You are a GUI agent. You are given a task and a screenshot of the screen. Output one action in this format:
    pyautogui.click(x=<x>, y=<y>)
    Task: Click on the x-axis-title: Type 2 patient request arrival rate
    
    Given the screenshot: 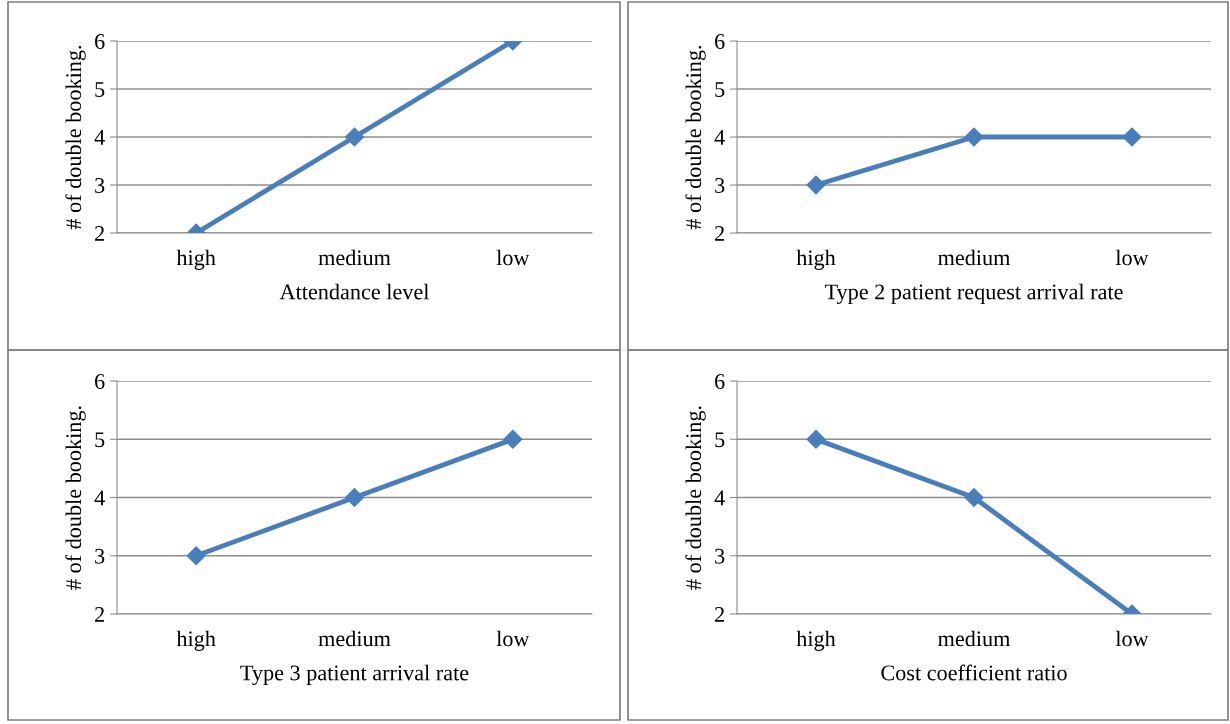 What is the action you would take?
    pyautogui.click(x=973, y=293)
    